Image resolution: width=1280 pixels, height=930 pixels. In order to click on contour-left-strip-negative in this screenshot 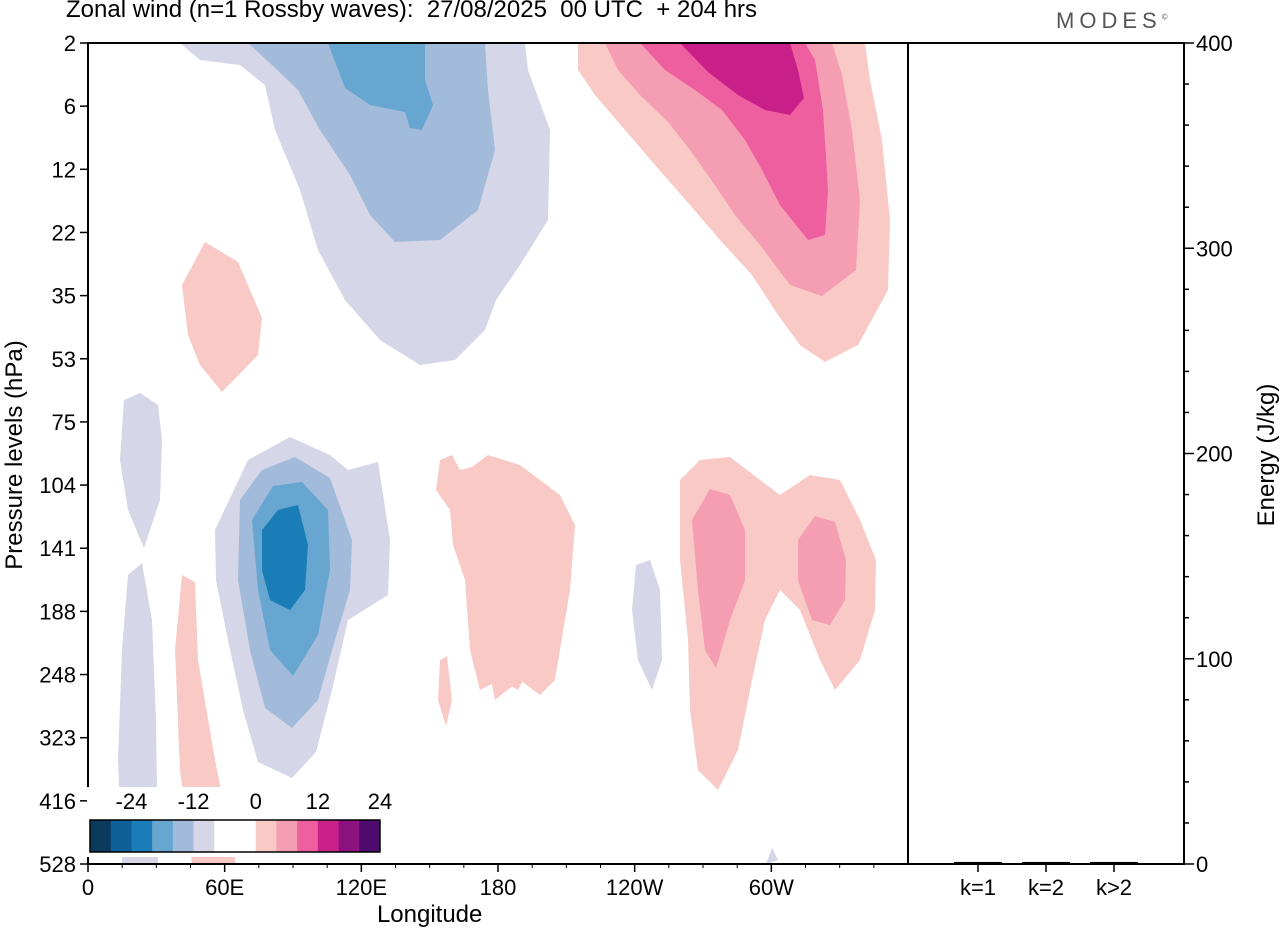, I will do `click(141, 470)`.